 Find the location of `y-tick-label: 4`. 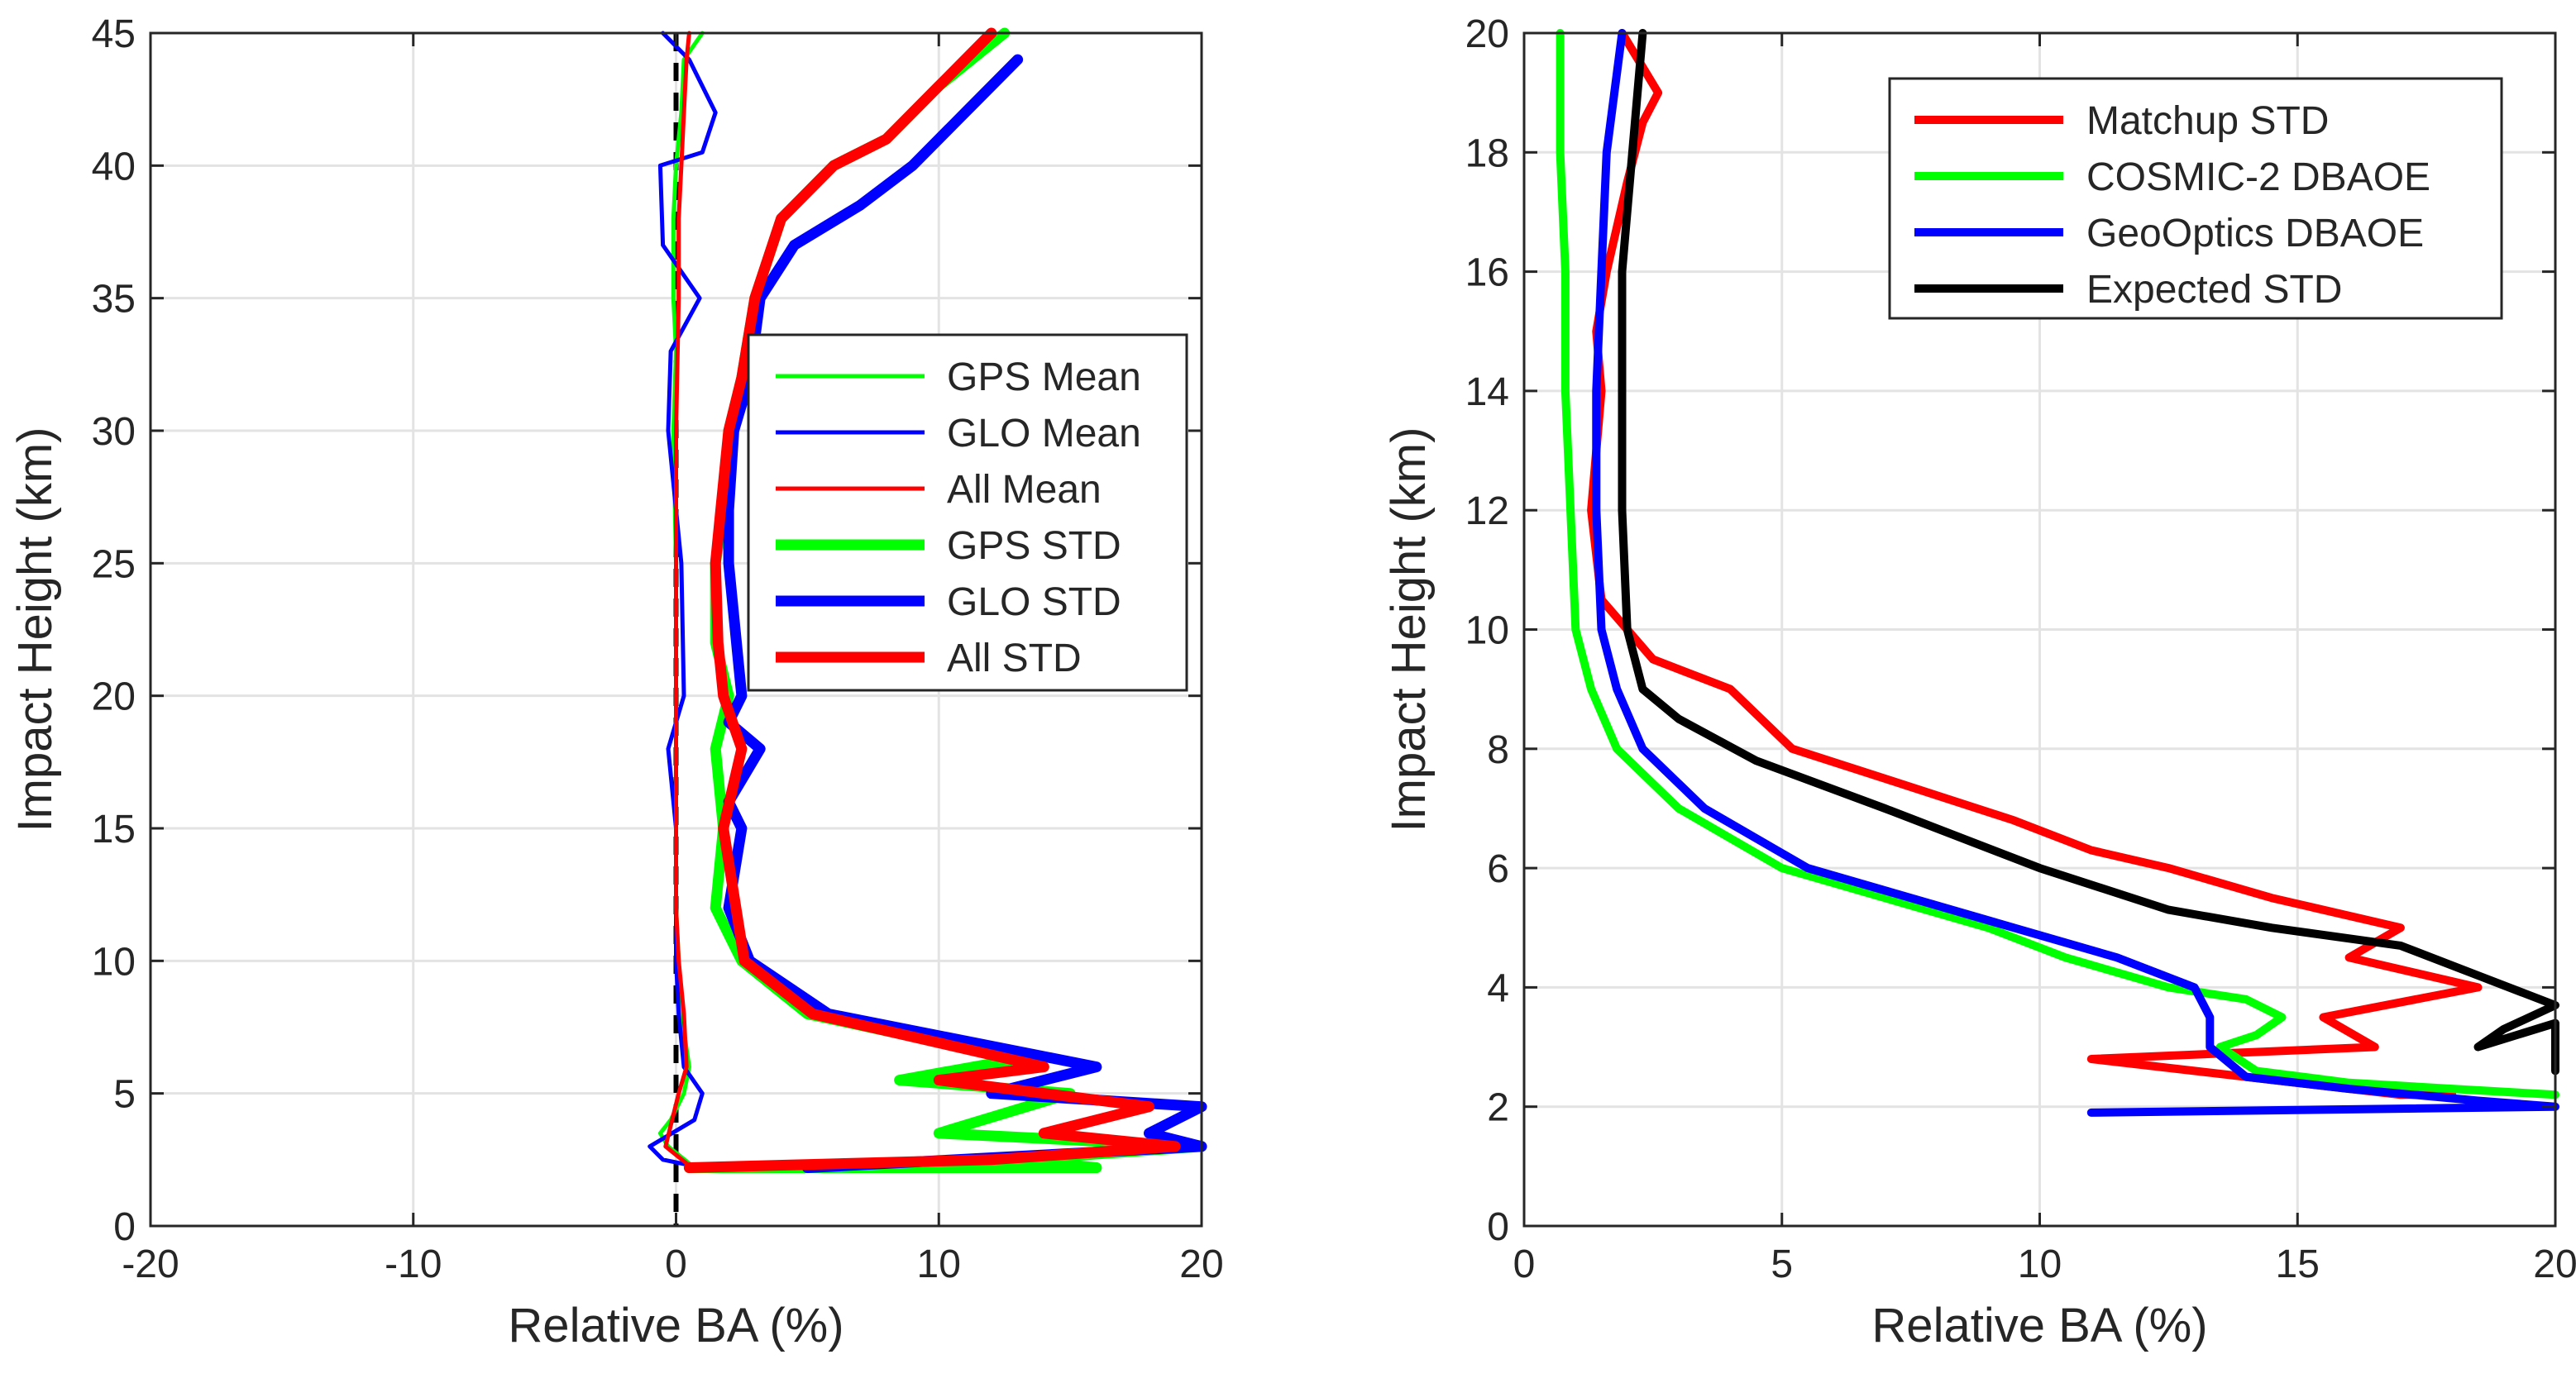

y-tick-label: 4 is located at coordinates (1498, 988).